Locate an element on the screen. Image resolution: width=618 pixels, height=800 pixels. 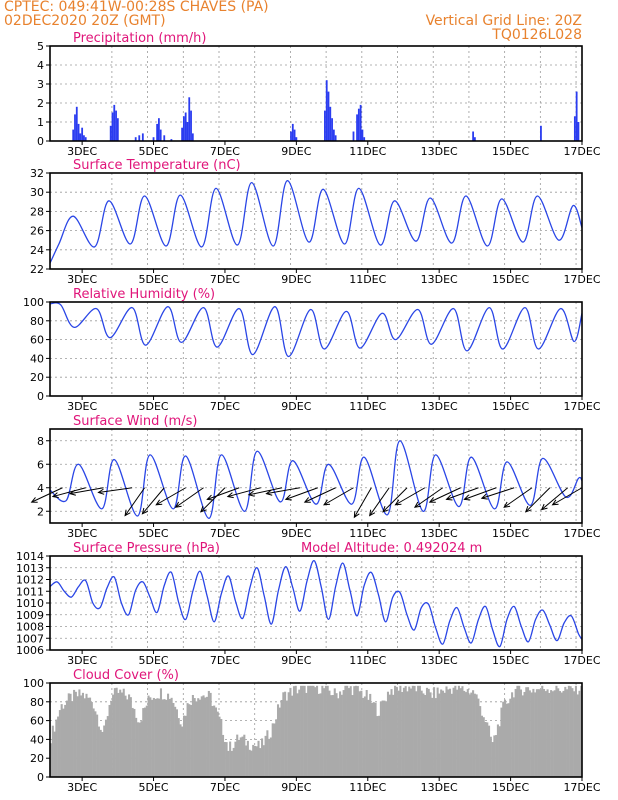
wind-ytick-label: 6 is located at coordinates (40, 464).